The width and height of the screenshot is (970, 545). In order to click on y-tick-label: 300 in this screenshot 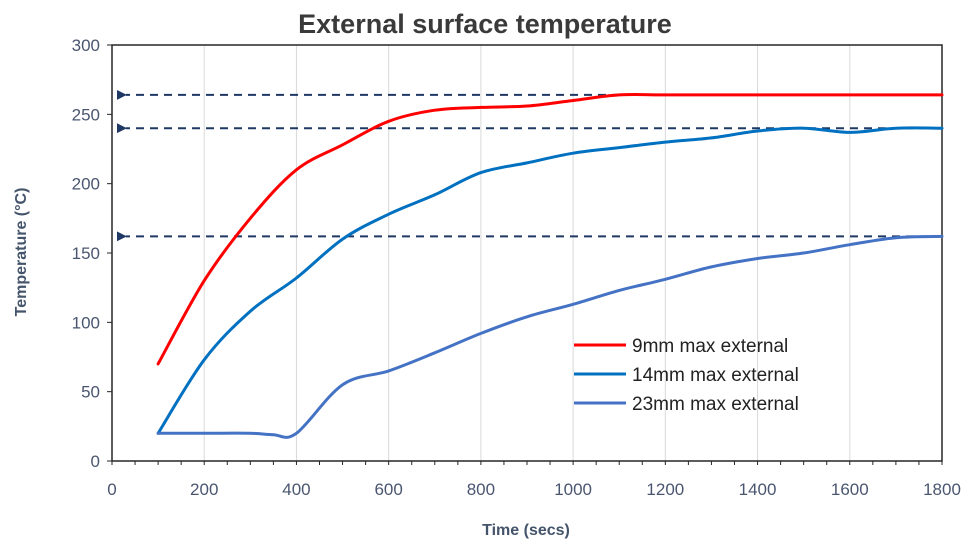, I will do `click(86, 45)`.